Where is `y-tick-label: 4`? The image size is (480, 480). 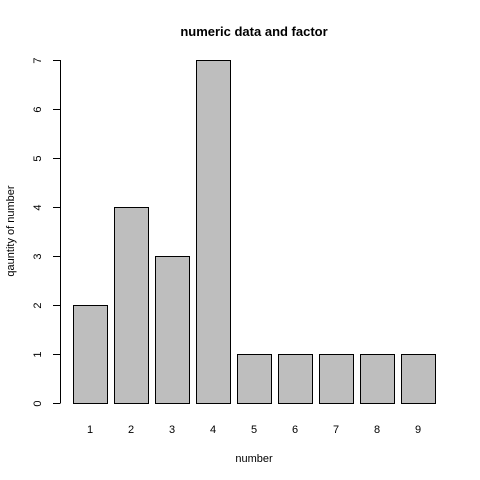
y-tick-label: 4 is located at coordinates (38, 207).